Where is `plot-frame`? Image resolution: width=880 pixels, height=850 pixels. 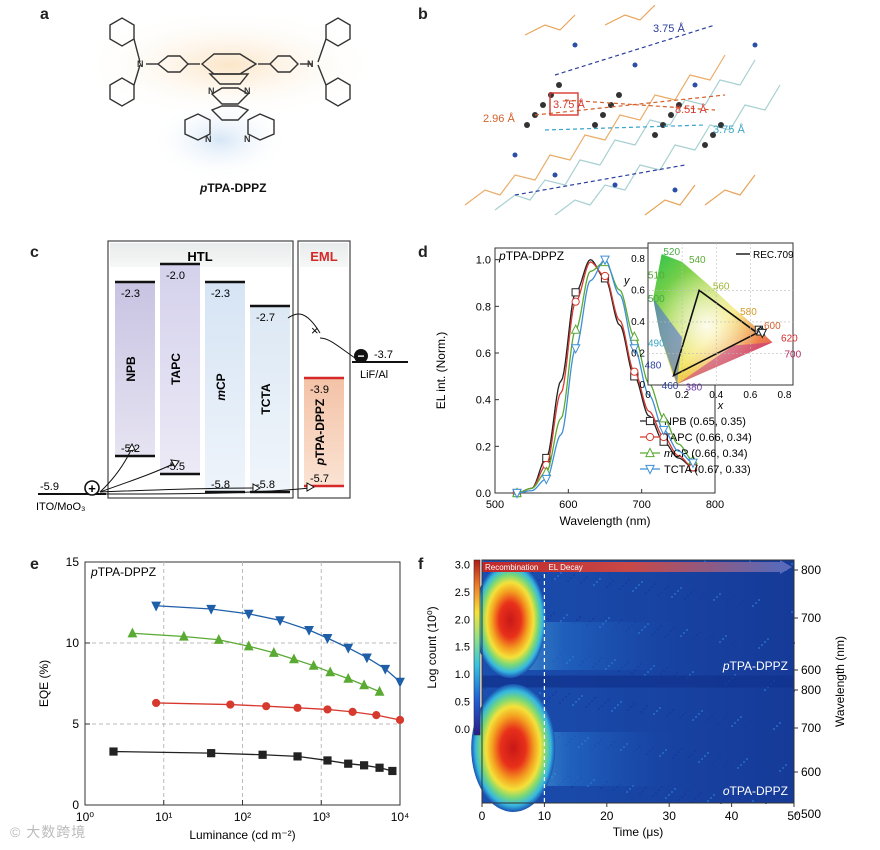 plot-frame is located at coordinates (638, 681).